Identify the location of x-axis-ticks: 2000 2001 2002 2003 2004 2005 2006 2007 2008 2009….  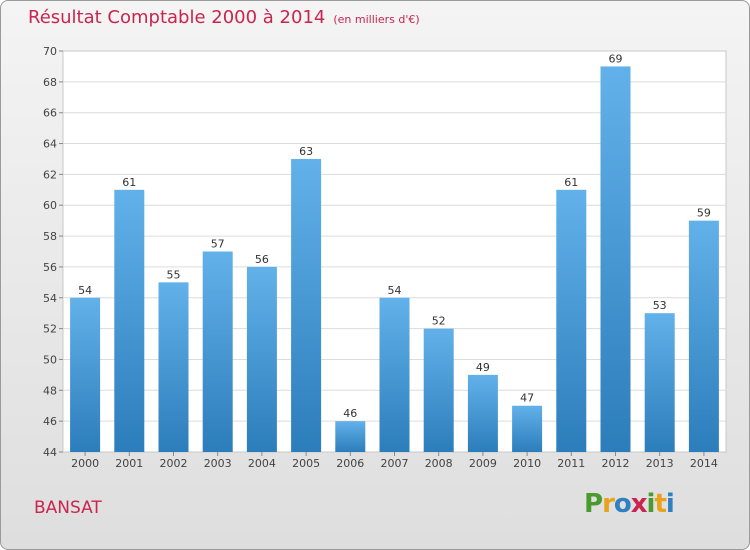
(394, 461).